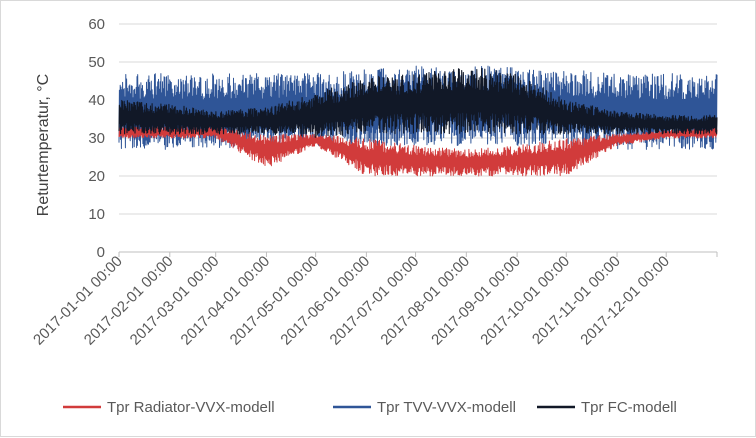  I want to click on x-tick-label: 2017-03-01 00:00, so click(175, 301).